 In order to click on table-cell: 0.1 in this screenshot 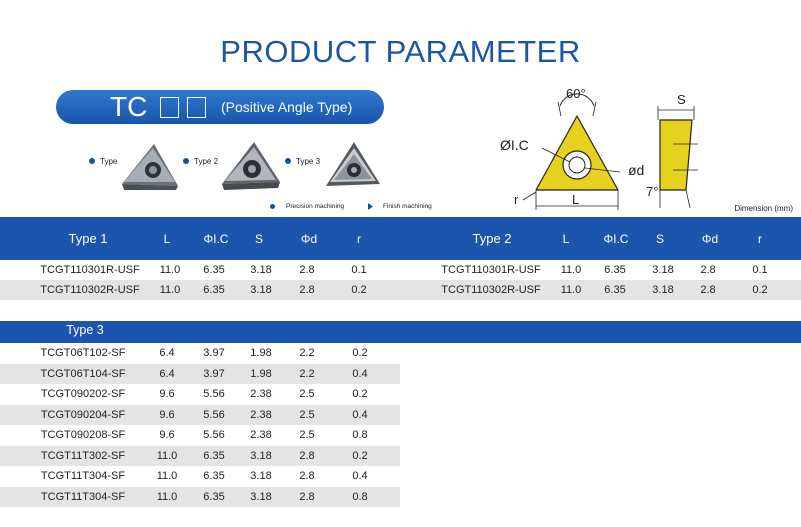, I will do `click(760, 270)`.